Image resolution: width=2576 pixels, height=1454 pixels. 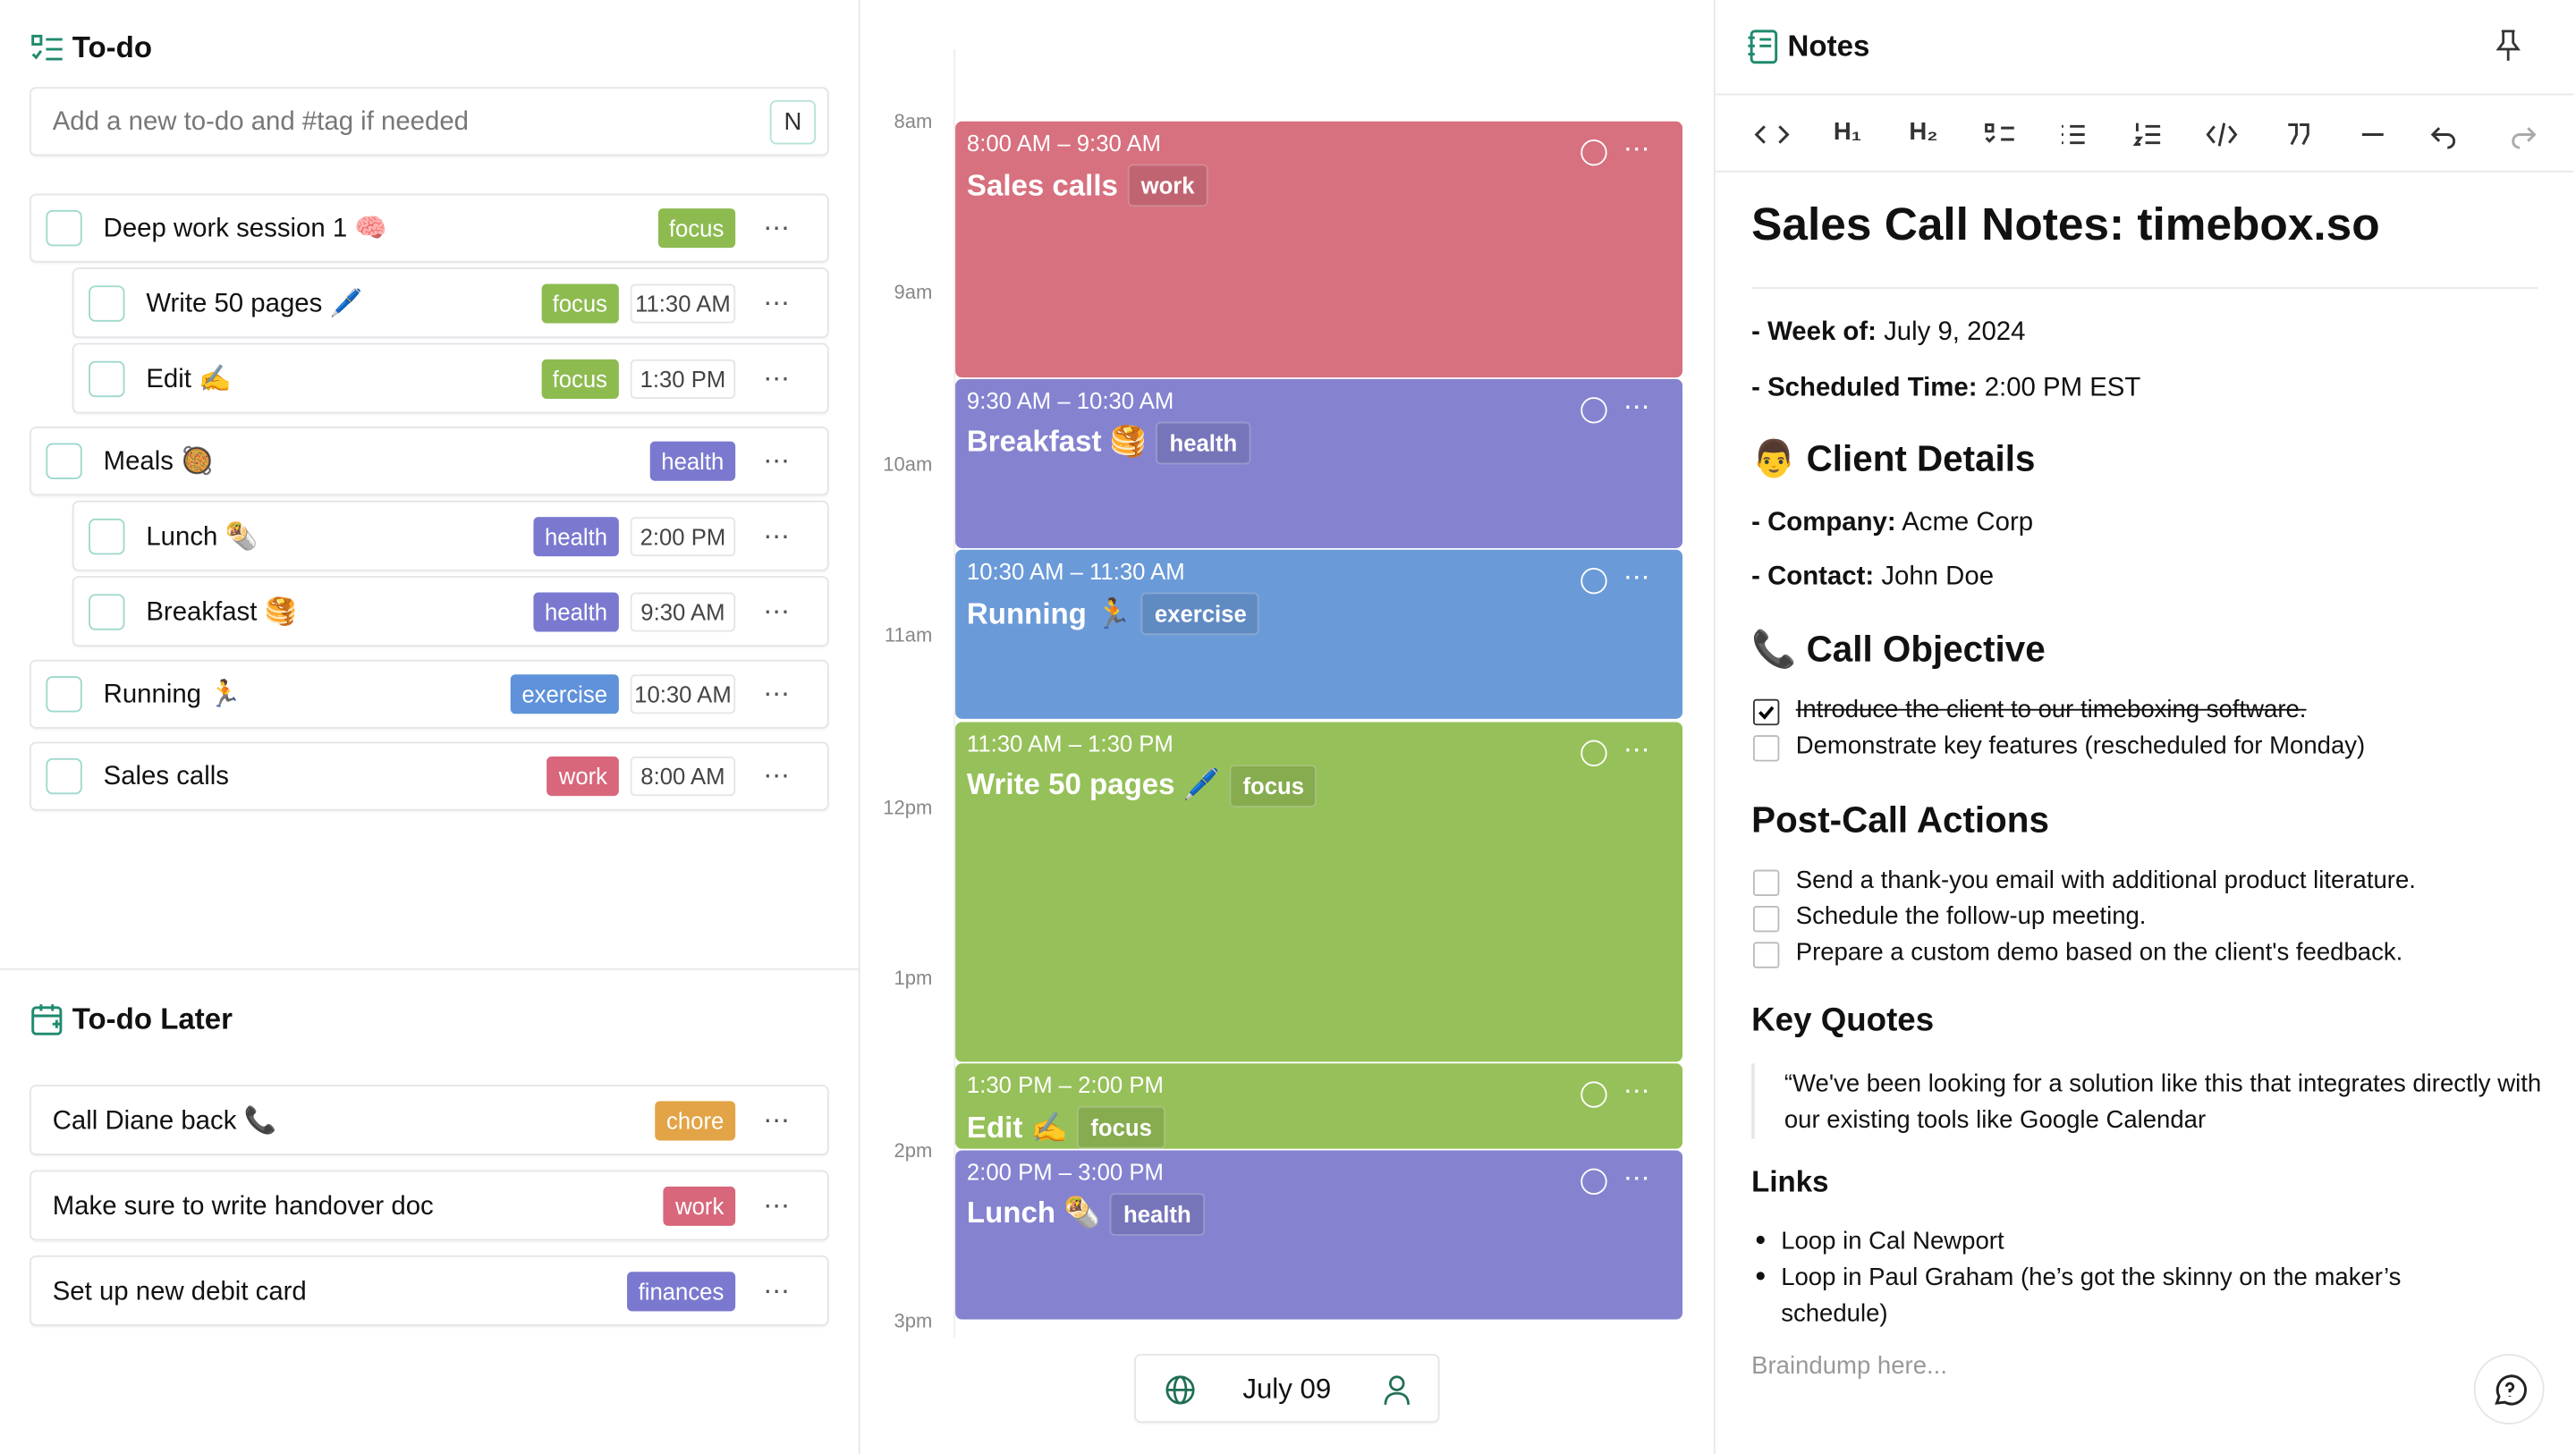 I want to click on note-label: - Scheduled Time:, so click(x=1864, y=388).